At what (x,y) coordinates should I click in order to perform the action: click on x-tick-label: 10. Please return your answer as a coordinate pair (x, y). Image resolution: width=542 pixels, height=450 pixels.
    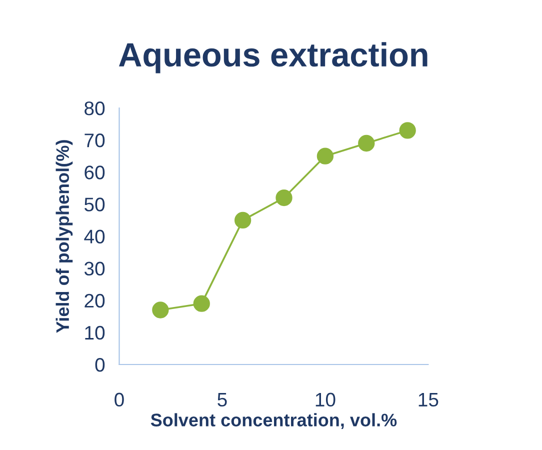
    Looking at the image, I should click on (326, 399).